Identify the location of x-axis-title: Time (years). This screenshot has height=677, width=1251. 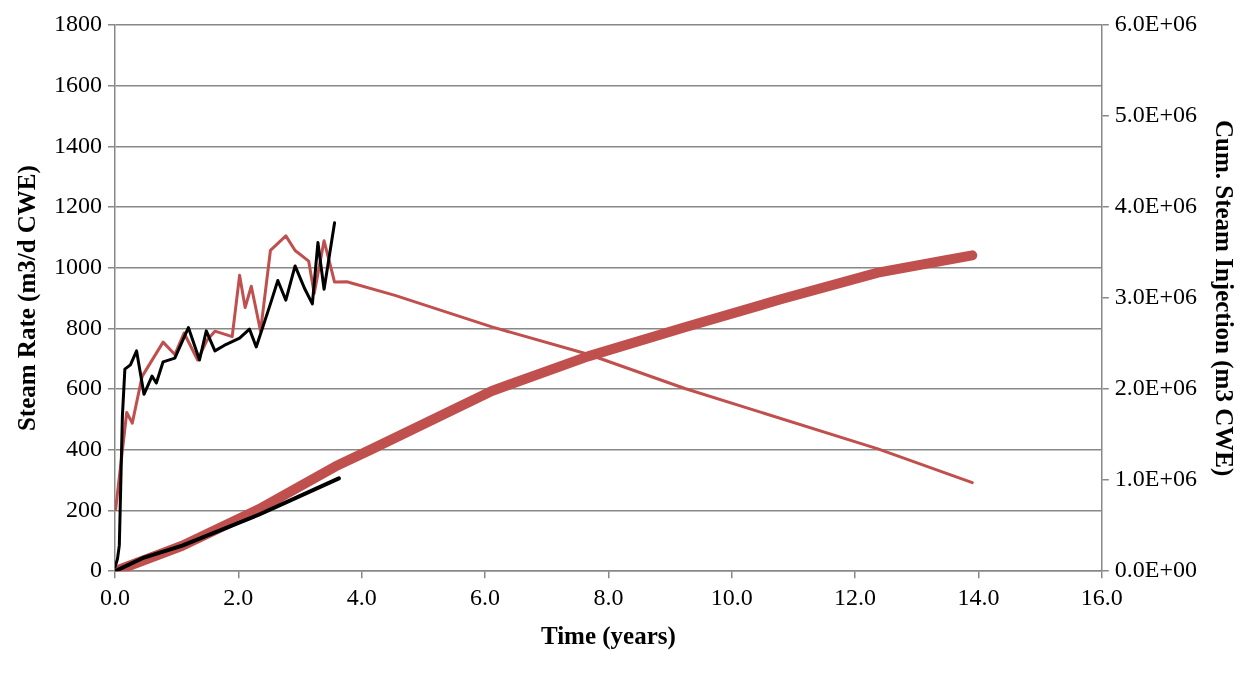
(608, 636).